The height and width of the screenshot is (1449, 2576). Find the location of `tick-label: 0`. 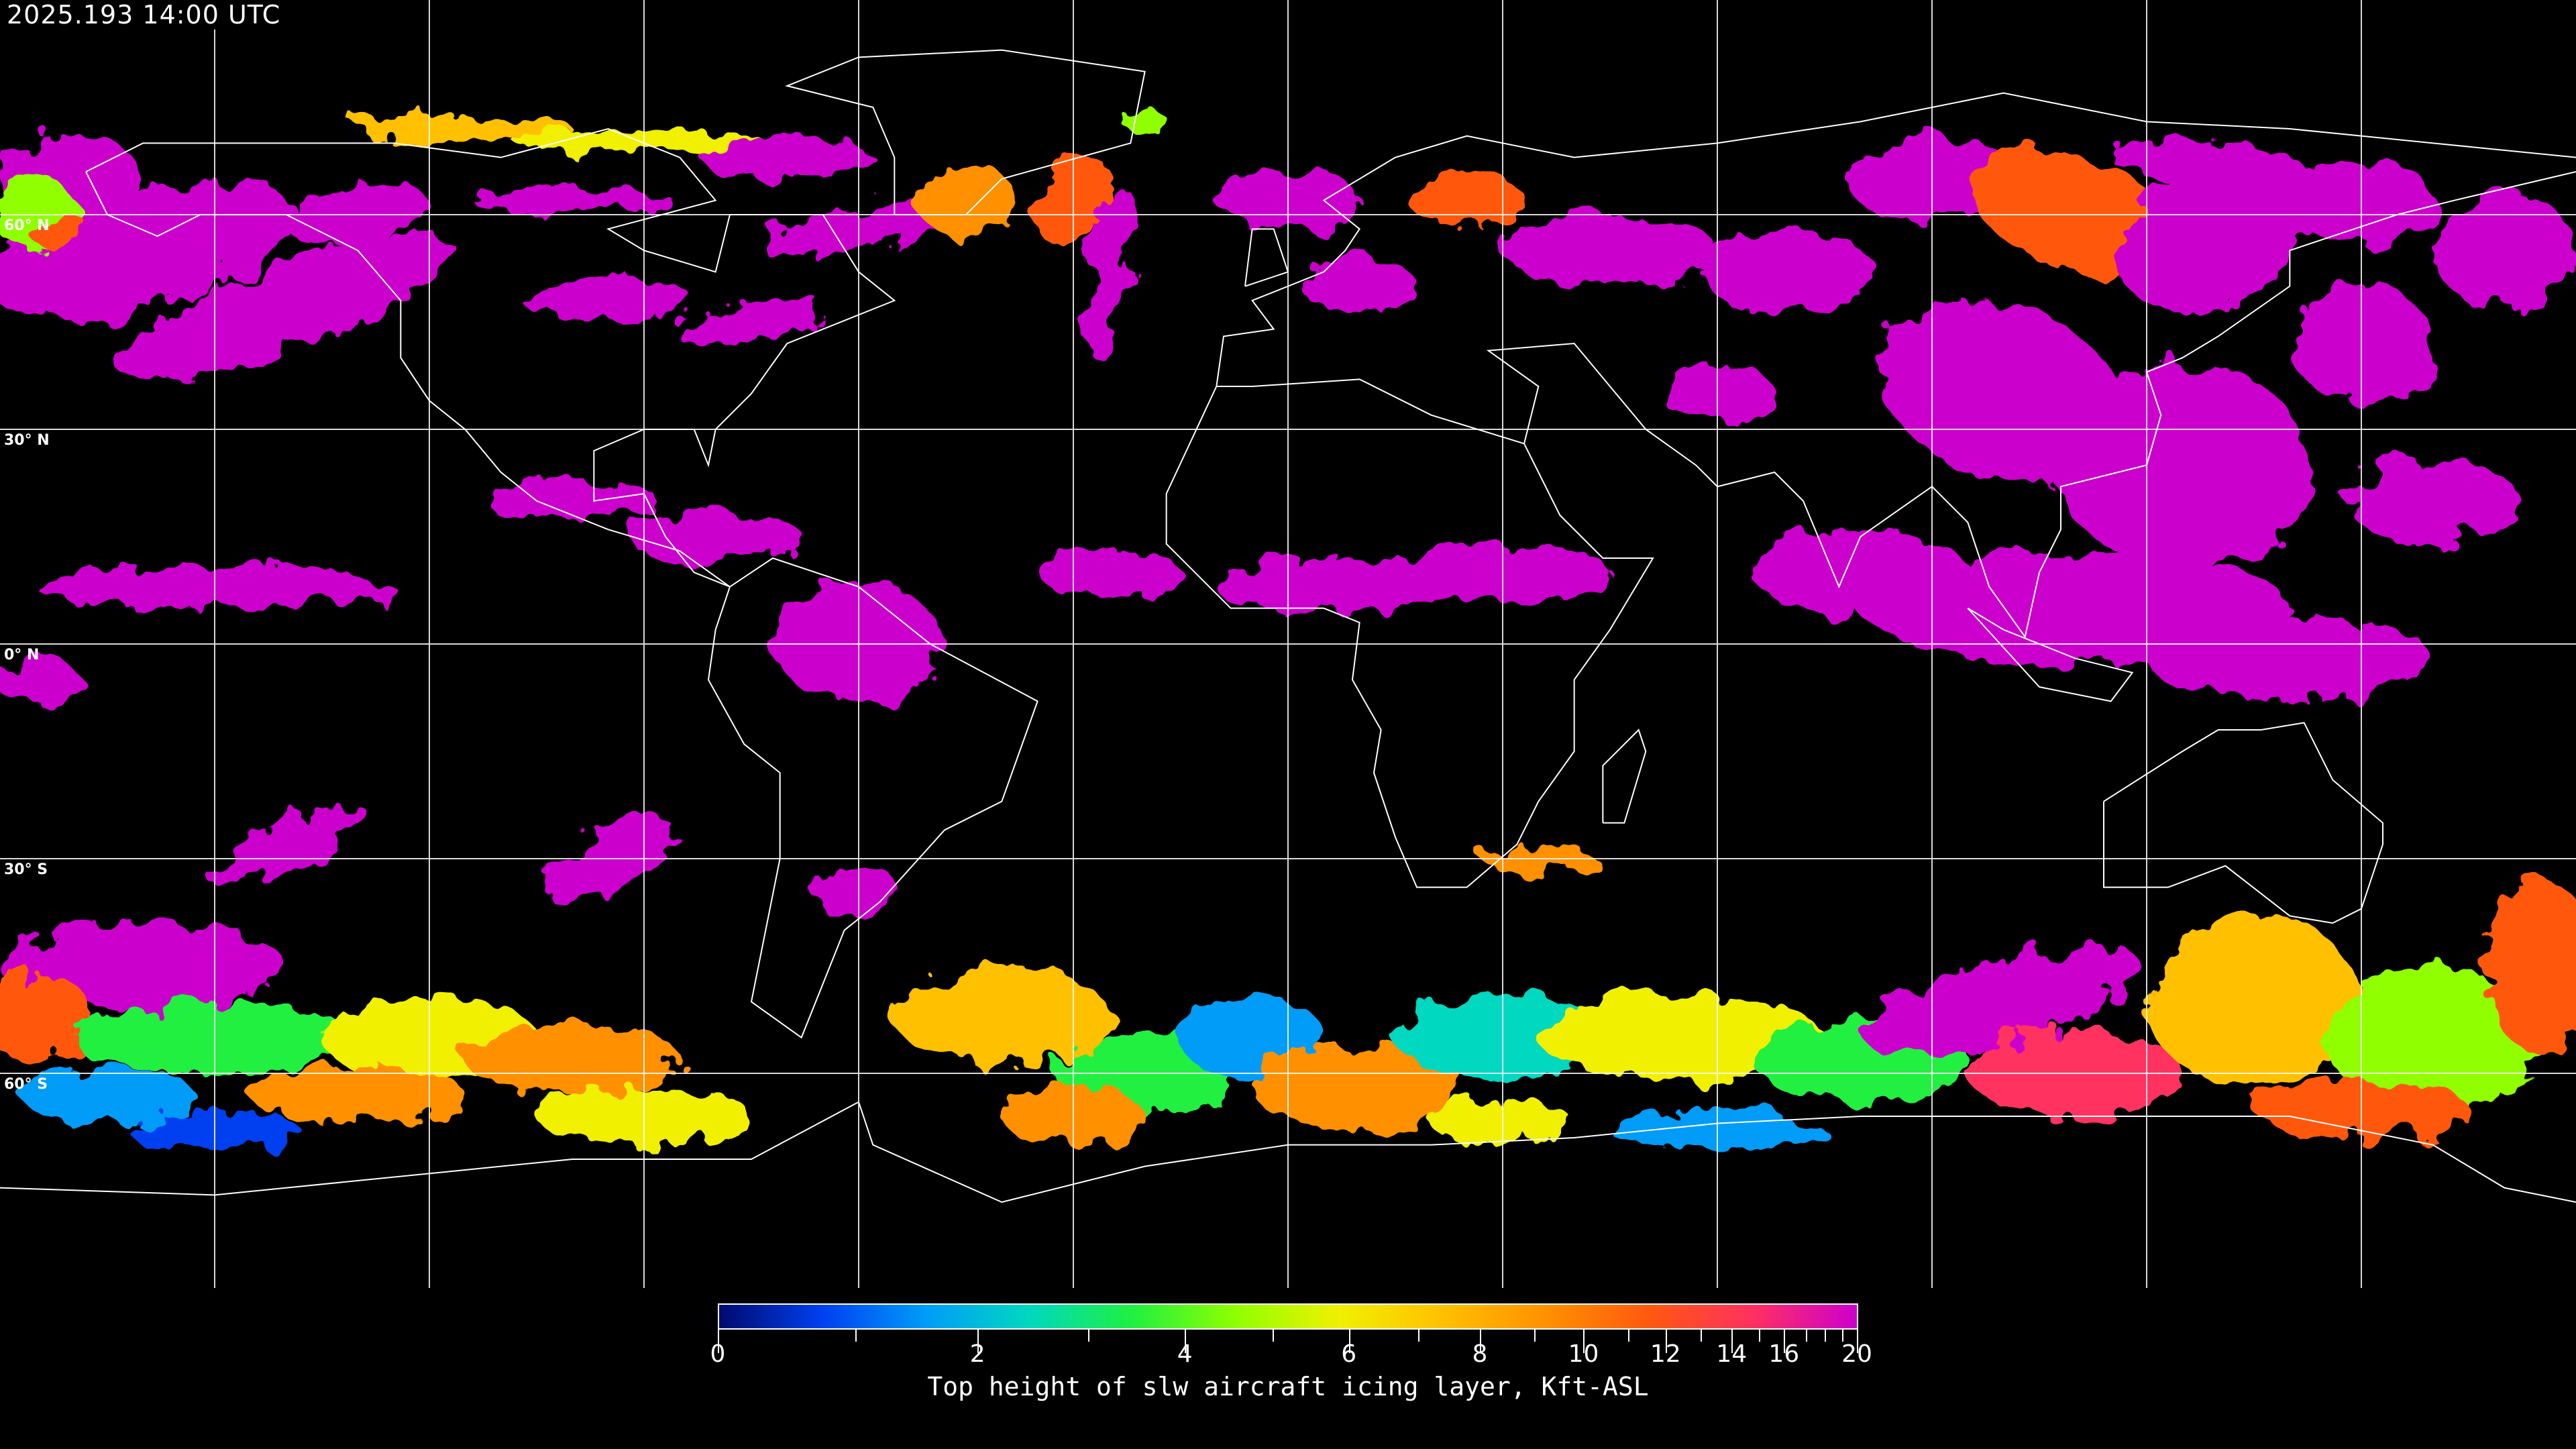

tick-label: 0 is located at coordinates (718, 1354).